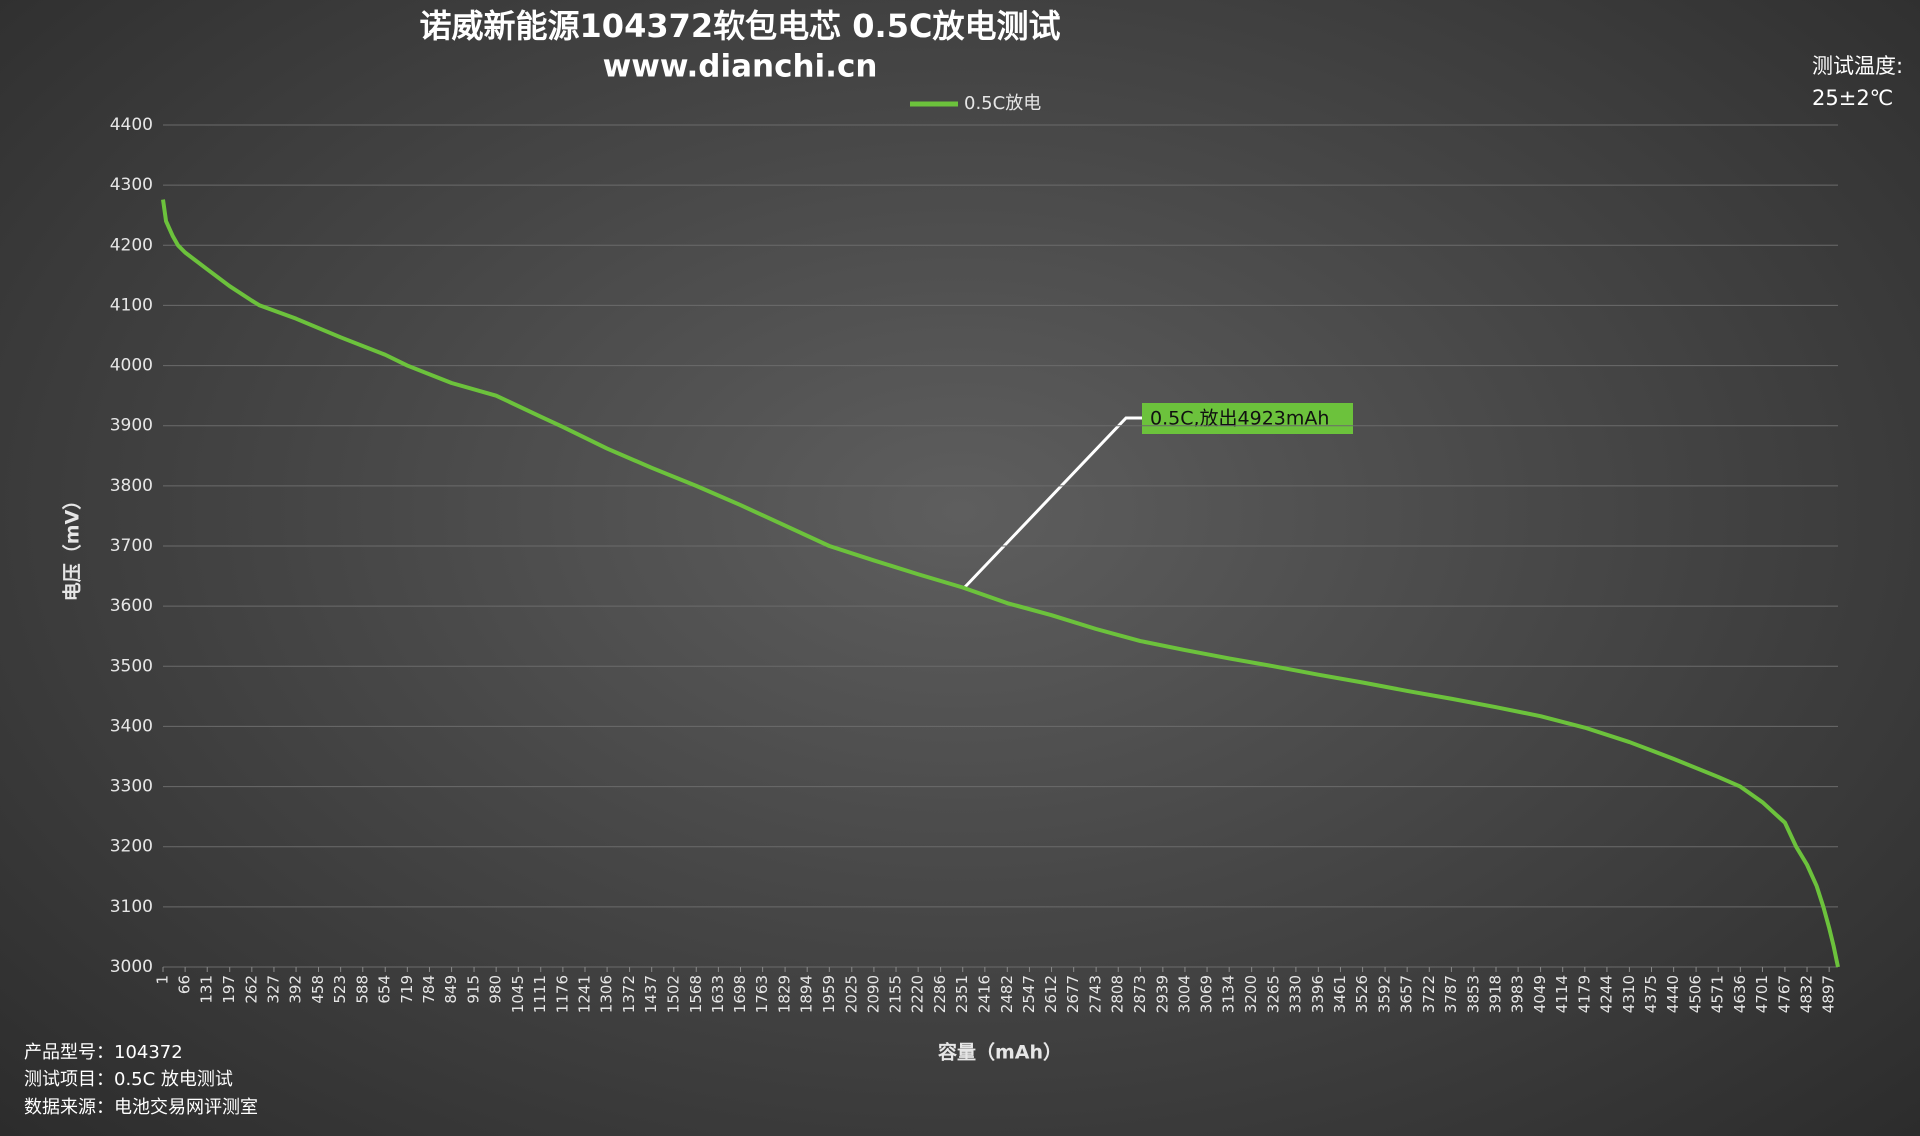  What do you see at coordinates (185, 984) in the screenshot?
I see `x-tick-label: 66` at bounding box center [185, 984].